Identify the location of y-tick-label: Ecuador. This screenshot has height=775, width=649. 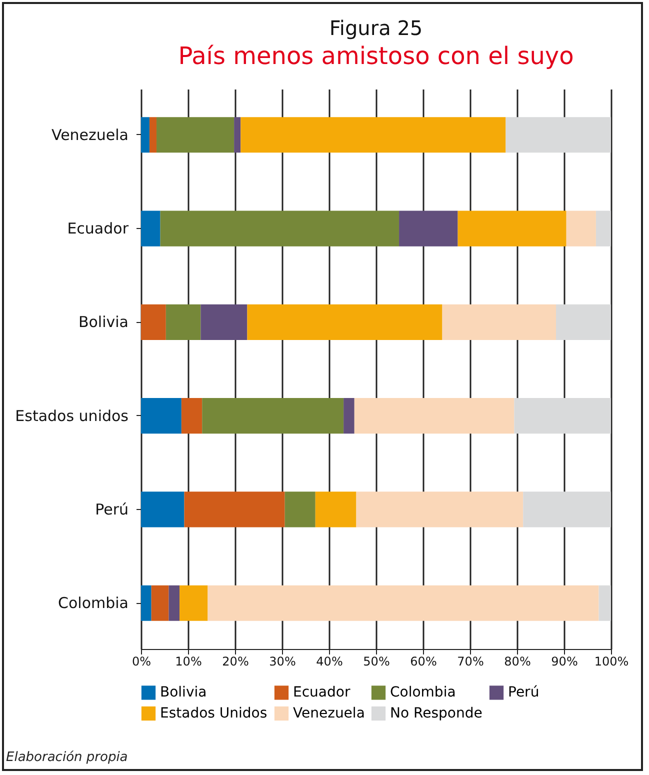
(98, 229).